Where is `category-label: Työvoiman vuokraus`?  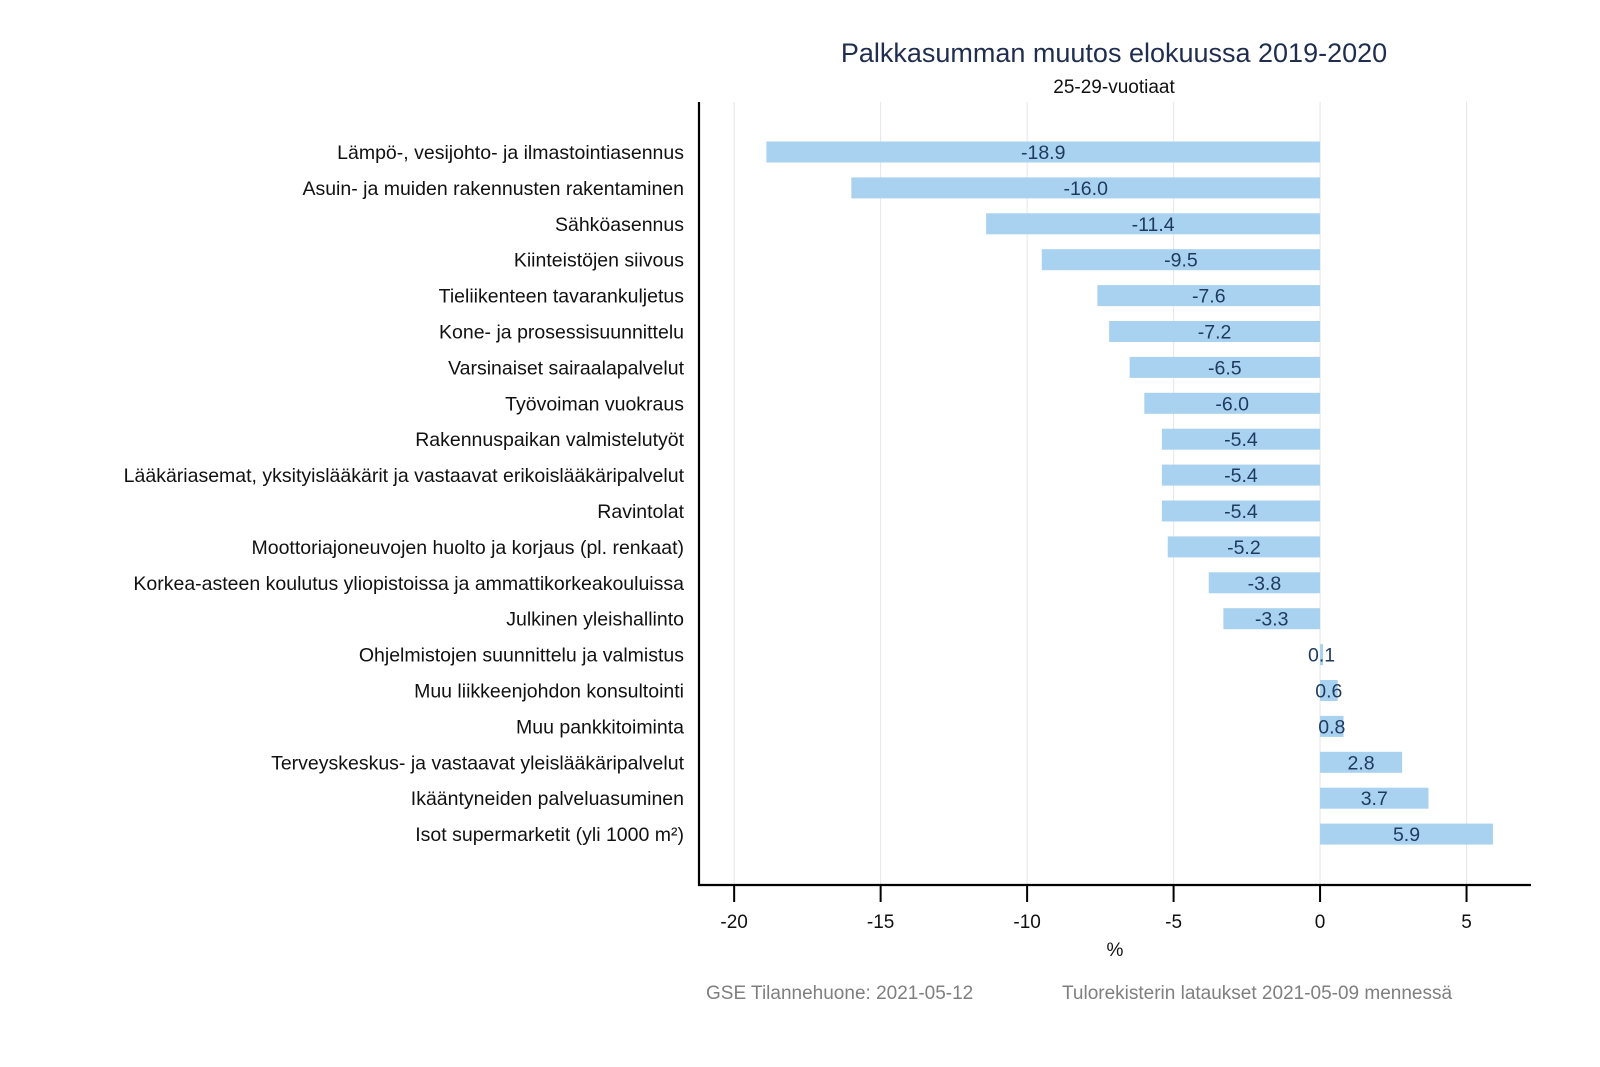
category-label: Työvoiman vuokraus is located at coordinates (594, 404).